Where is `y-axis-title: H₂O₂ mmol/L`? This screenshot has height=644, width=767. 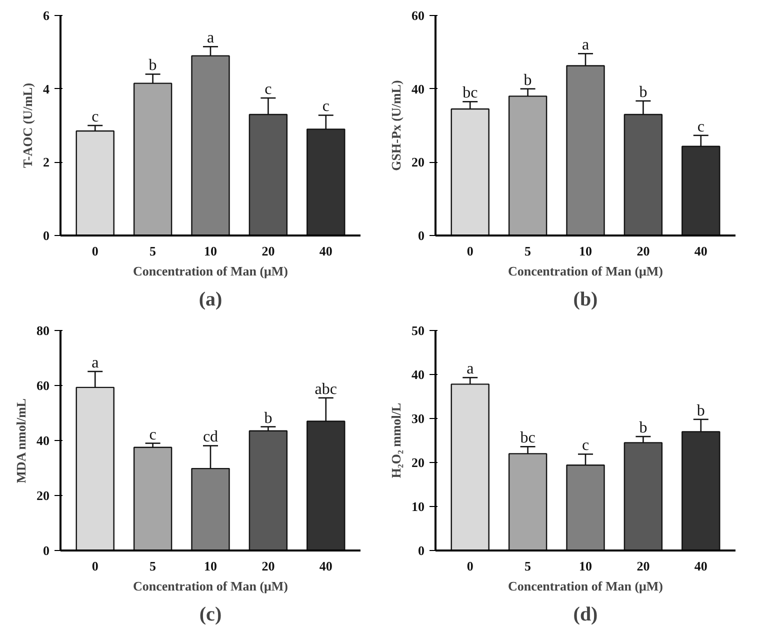
y-axis-title: H₂O₂ mmol/L is located at coordinates (396, 440).